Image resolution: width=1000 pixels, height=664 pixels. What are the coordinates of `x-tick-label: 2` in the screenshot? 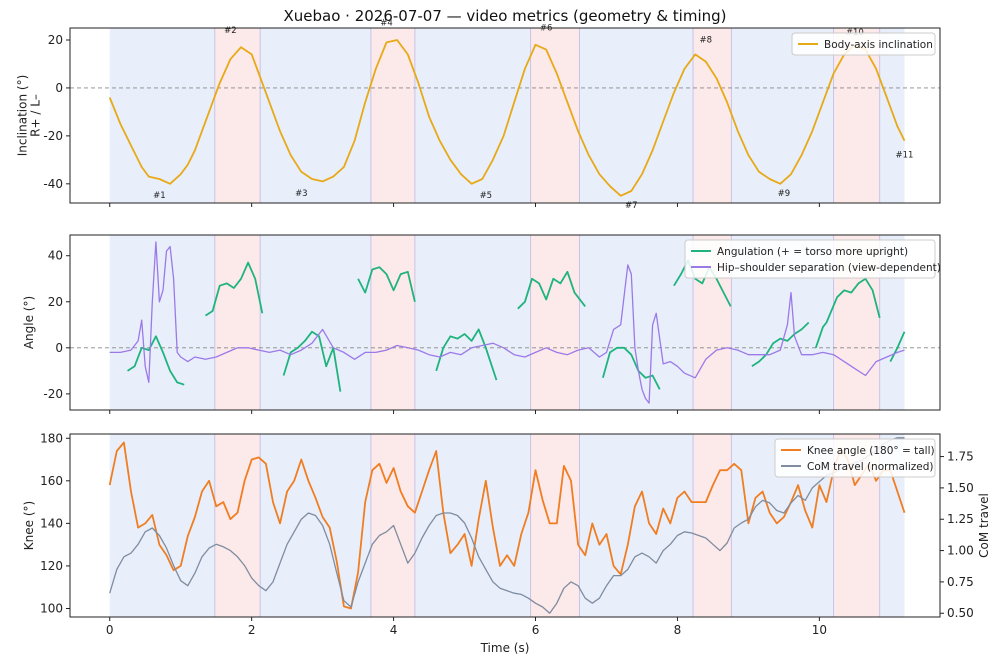 It's located at (252, 630).